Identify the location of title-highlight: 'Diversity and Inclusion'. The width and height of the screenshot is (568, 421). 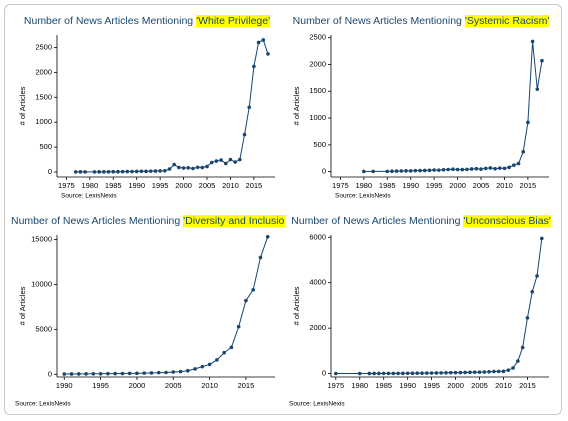
(238, 221).